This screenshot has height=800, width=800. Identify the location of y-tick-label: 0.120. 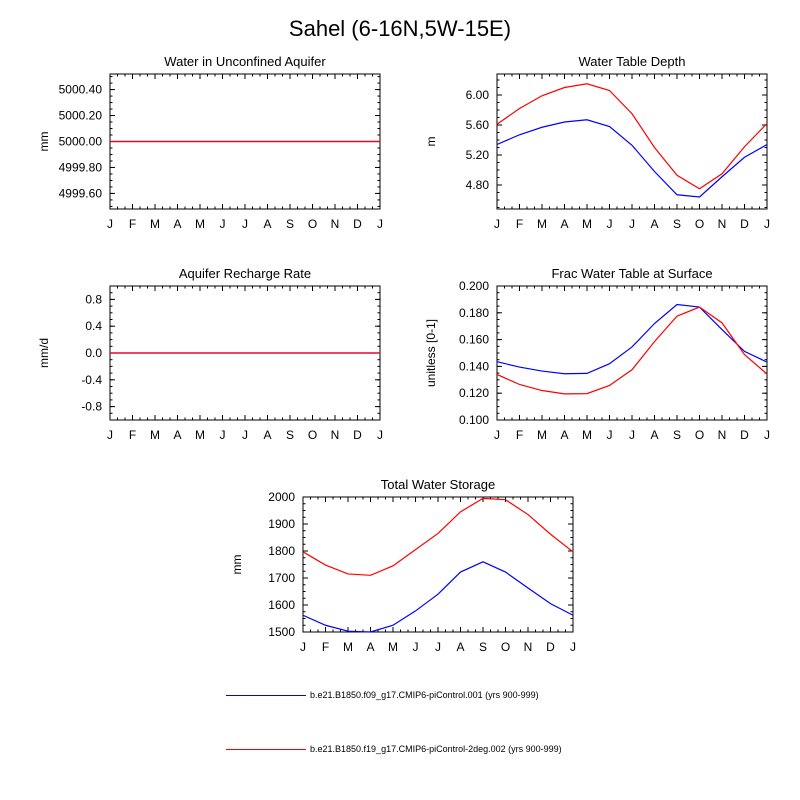
(474, 393).